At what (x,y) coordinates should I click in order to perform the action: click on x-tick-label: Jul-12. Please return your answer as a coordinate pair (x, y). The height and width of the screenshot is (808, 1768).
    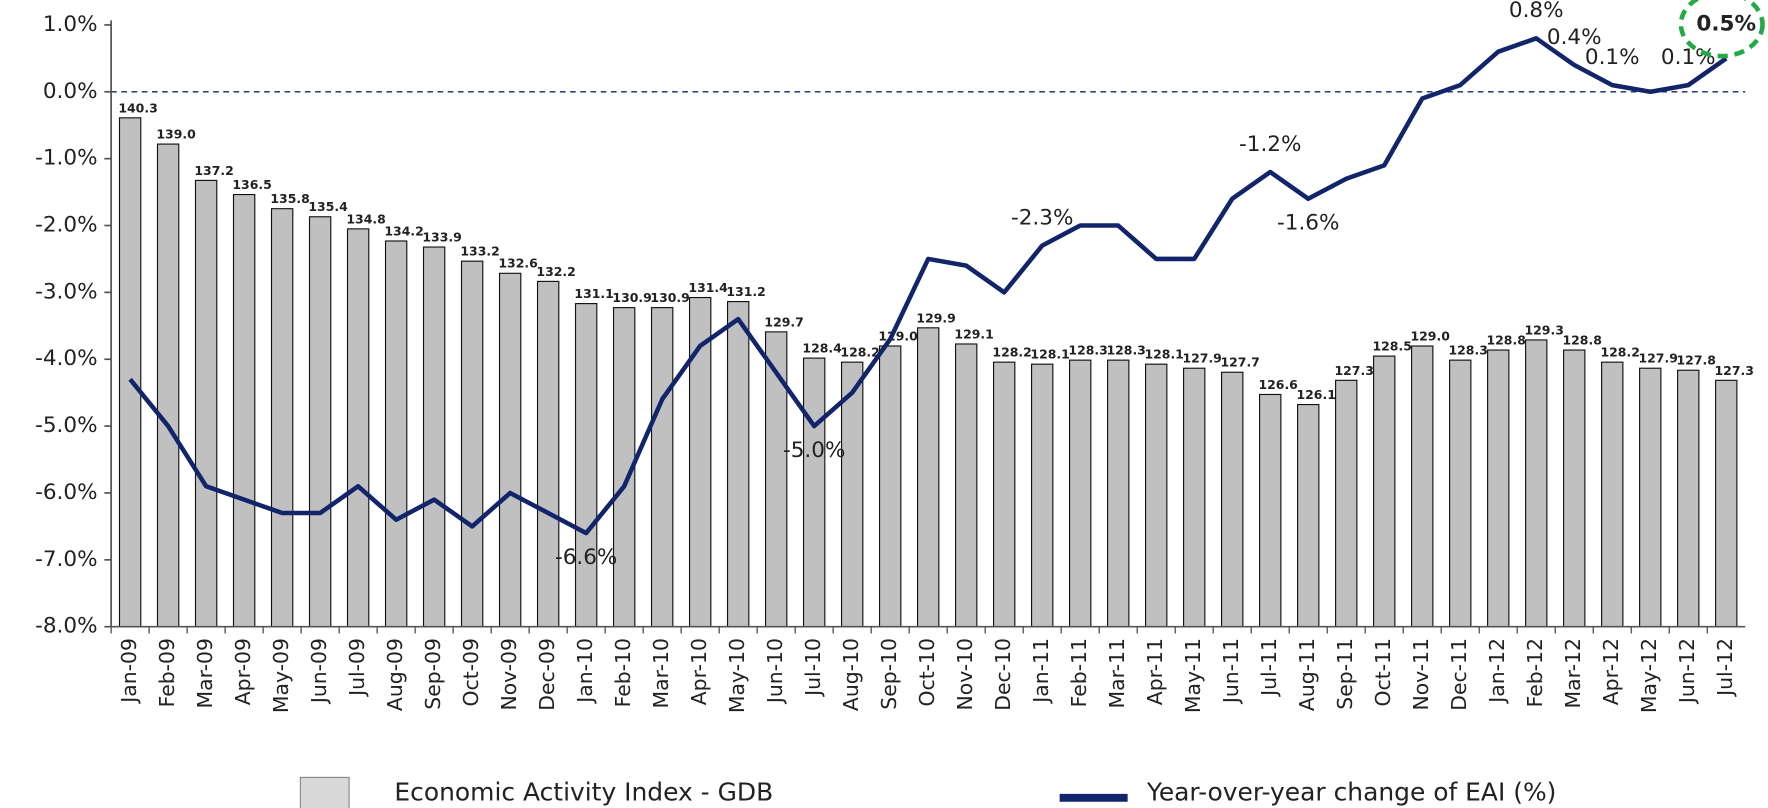
    Looking at the image, I should click on (1725, 668).